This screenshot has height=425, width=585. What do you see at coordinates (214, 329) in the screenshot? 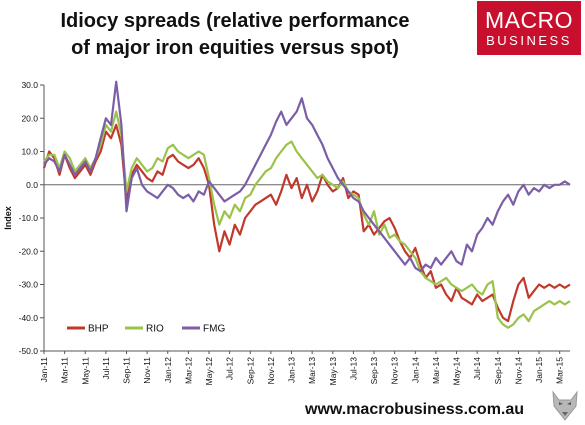
I see `legend-label-fmg: FMG` at bounding box center [214, 329].